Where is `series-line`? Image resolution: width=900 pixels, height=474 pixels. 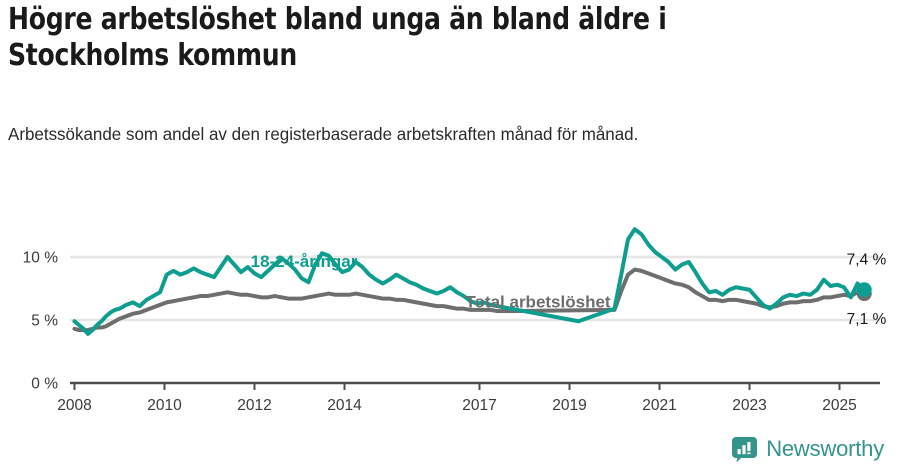 series-line is located at coordinates (469, 300).